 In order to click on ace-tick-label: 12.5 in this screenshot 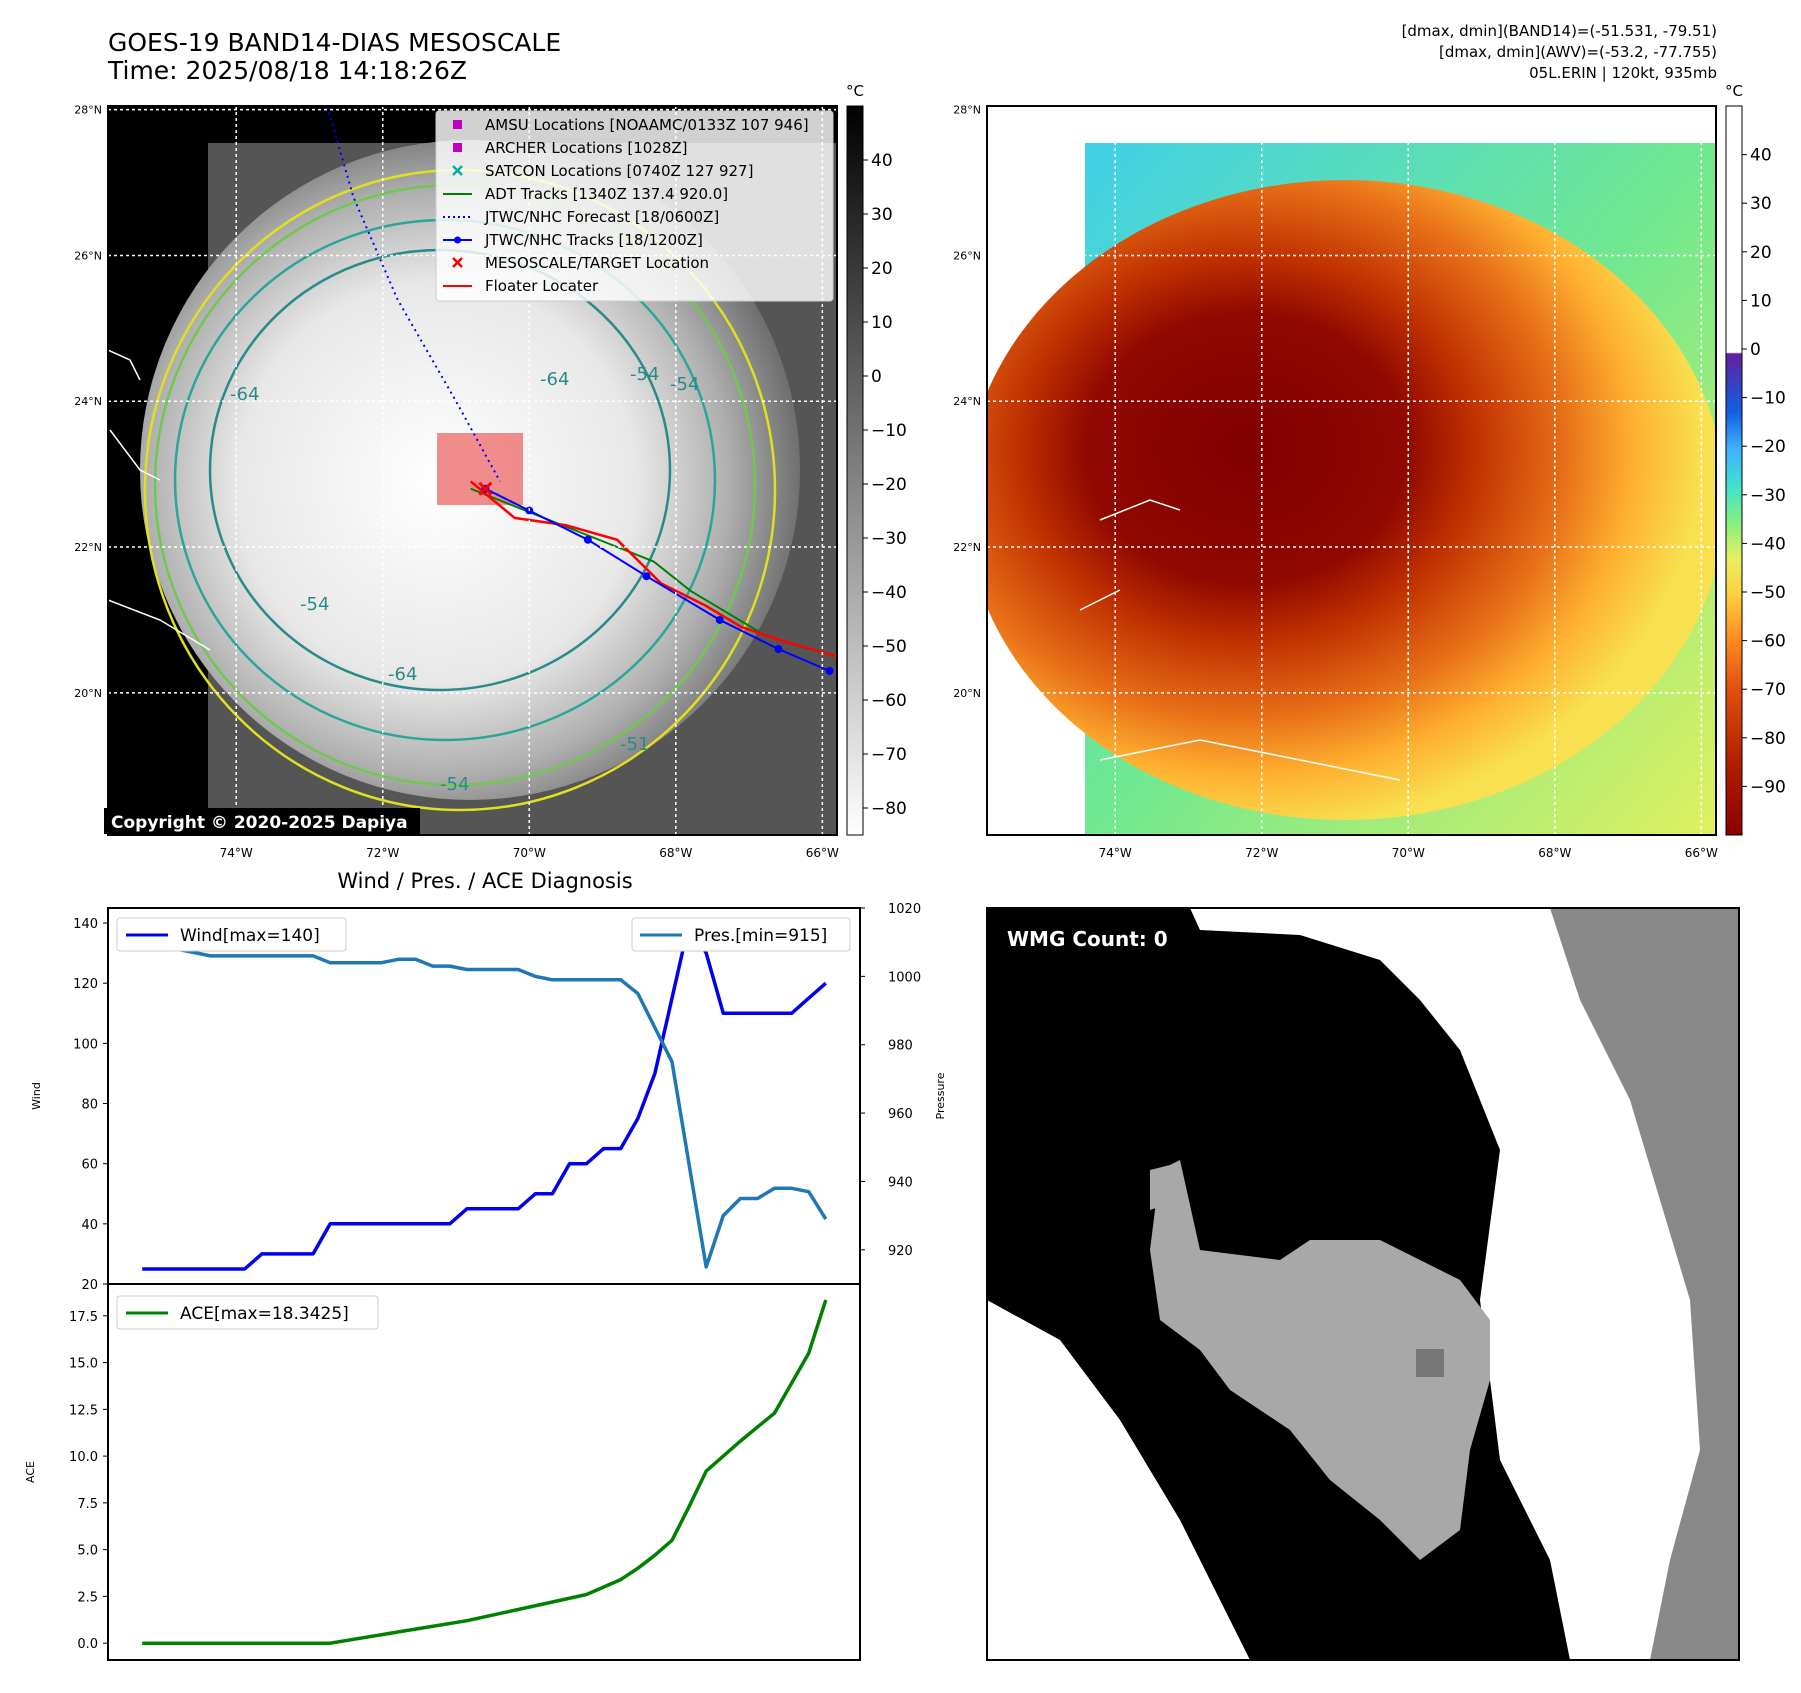, I will do `click(83, 1410)`.